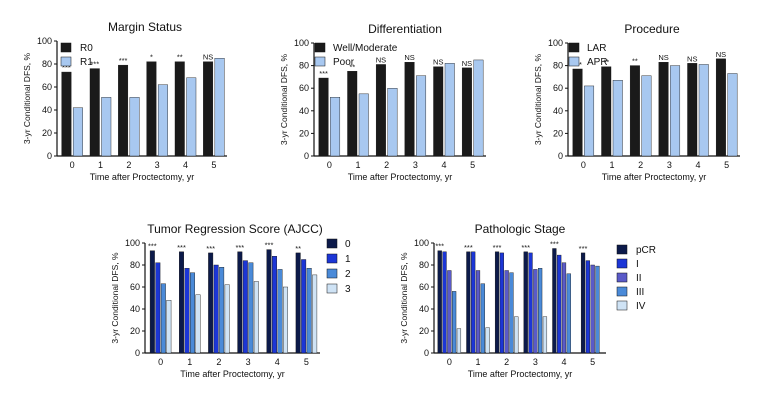 This screenshot has height=404, width=780. Describe the element at coordinates (344, 62) in the screenshot. I see `legend-label: Poor` at that location.